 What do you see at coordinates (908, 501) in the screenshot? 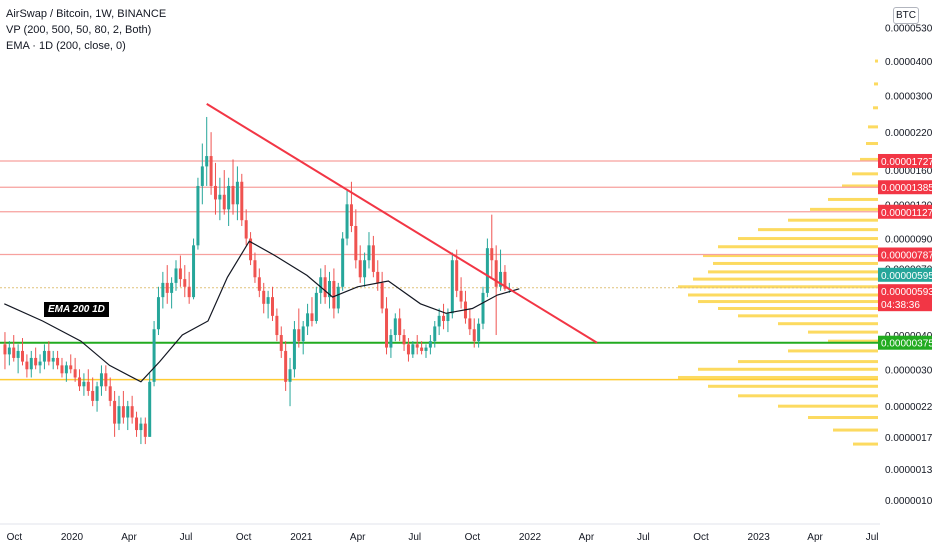
I see `y-tick-label: 0.00000100` at bounding box center [908, 501].